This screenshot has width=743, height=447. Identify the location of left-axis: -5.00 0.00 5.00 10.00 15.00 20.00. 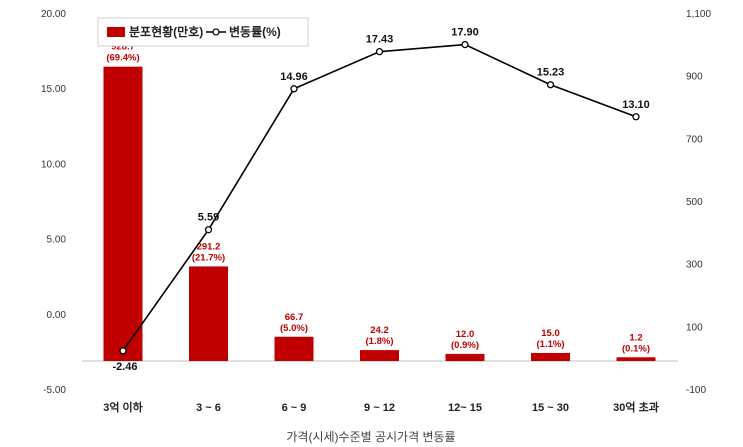
(53, 202).